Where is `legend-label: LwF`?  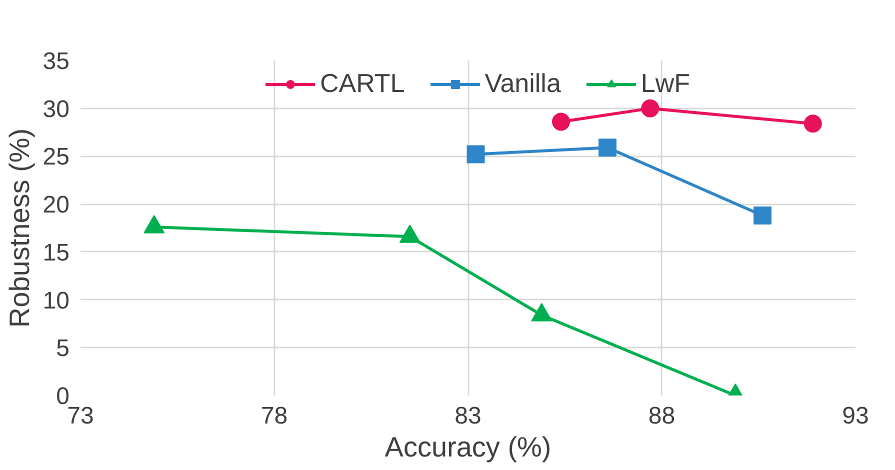
legend-label: LwF is located at coordinates (665, 83).